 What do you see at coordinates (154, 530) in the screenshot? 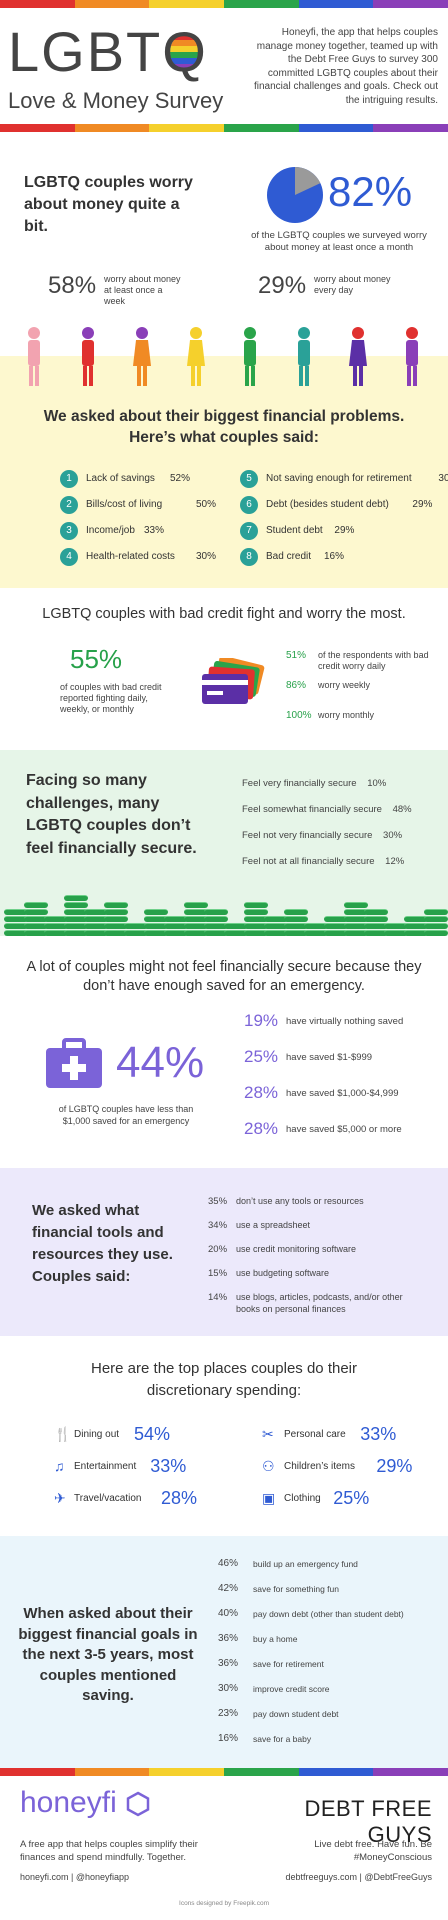
I see `problem-pct: 33%` at bounding box center [154, 530].